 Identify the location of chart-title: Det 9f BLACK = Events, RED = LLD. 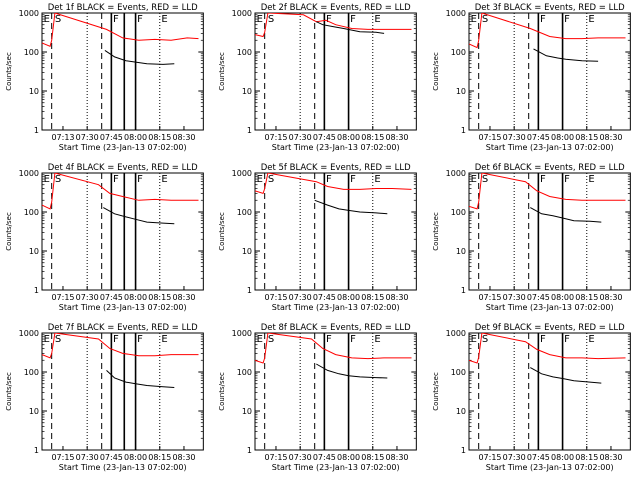
(549, 328).